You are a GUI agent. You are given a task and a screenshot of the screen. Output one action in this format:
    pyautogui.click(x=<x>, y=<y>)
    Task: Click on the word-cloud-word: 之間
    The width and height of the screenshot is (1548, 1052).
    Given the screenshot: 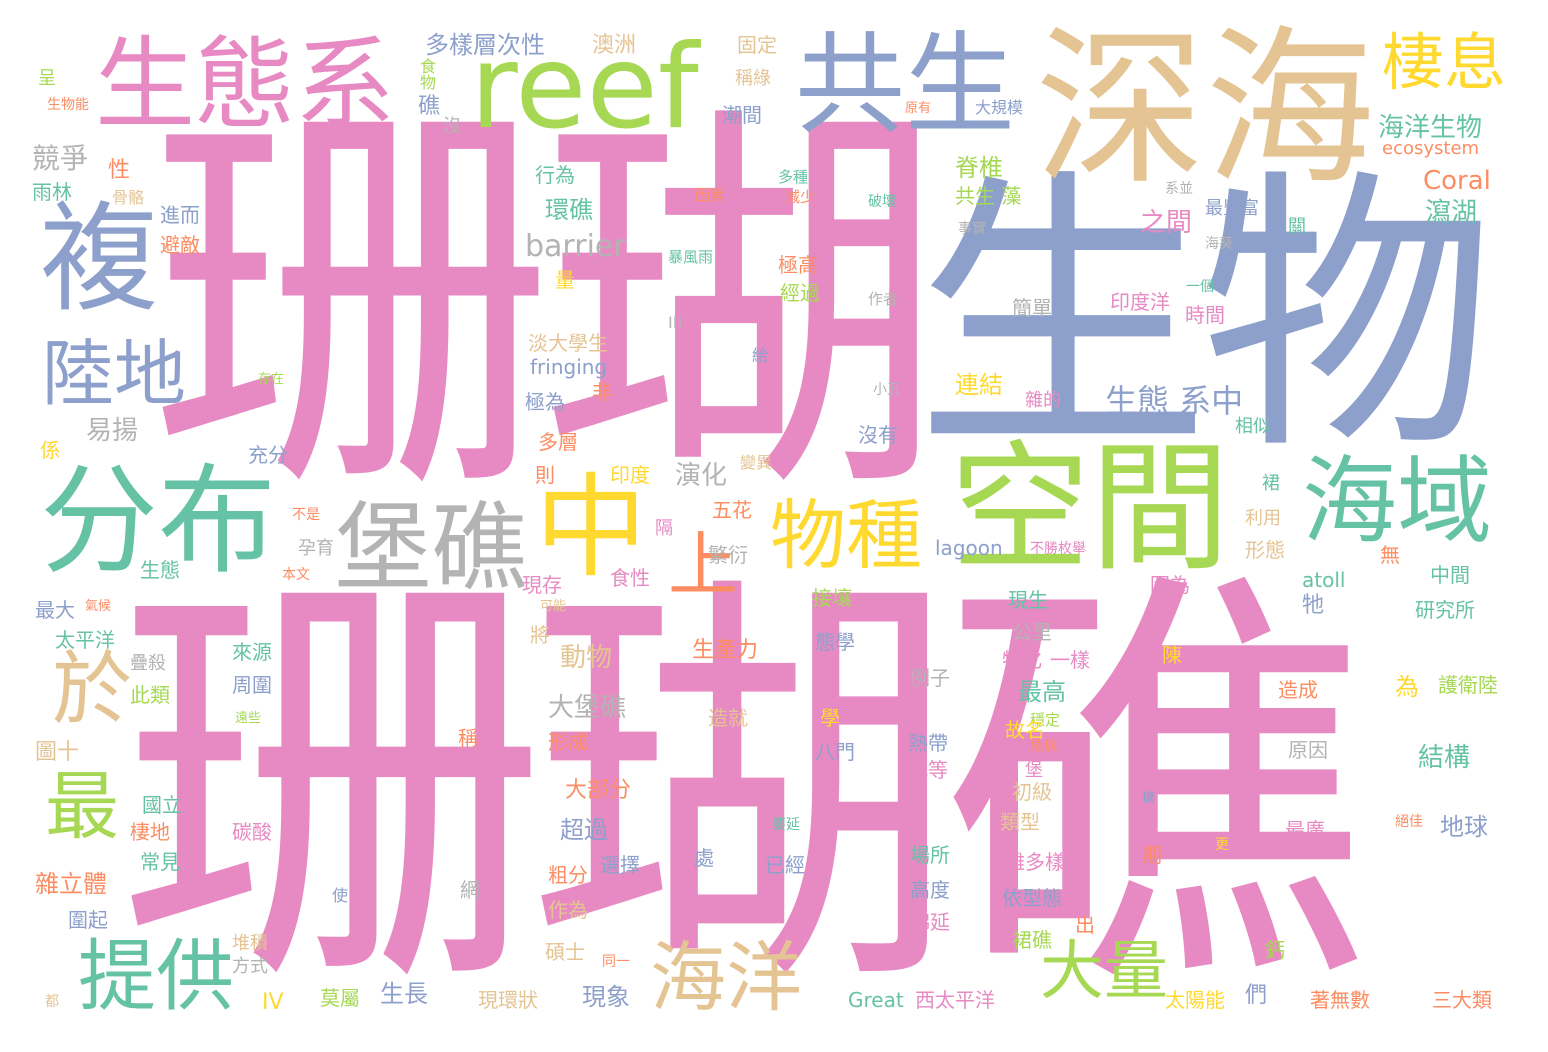 What is the action you would take?
    pyautogui.click(x=1166, y=223)
    